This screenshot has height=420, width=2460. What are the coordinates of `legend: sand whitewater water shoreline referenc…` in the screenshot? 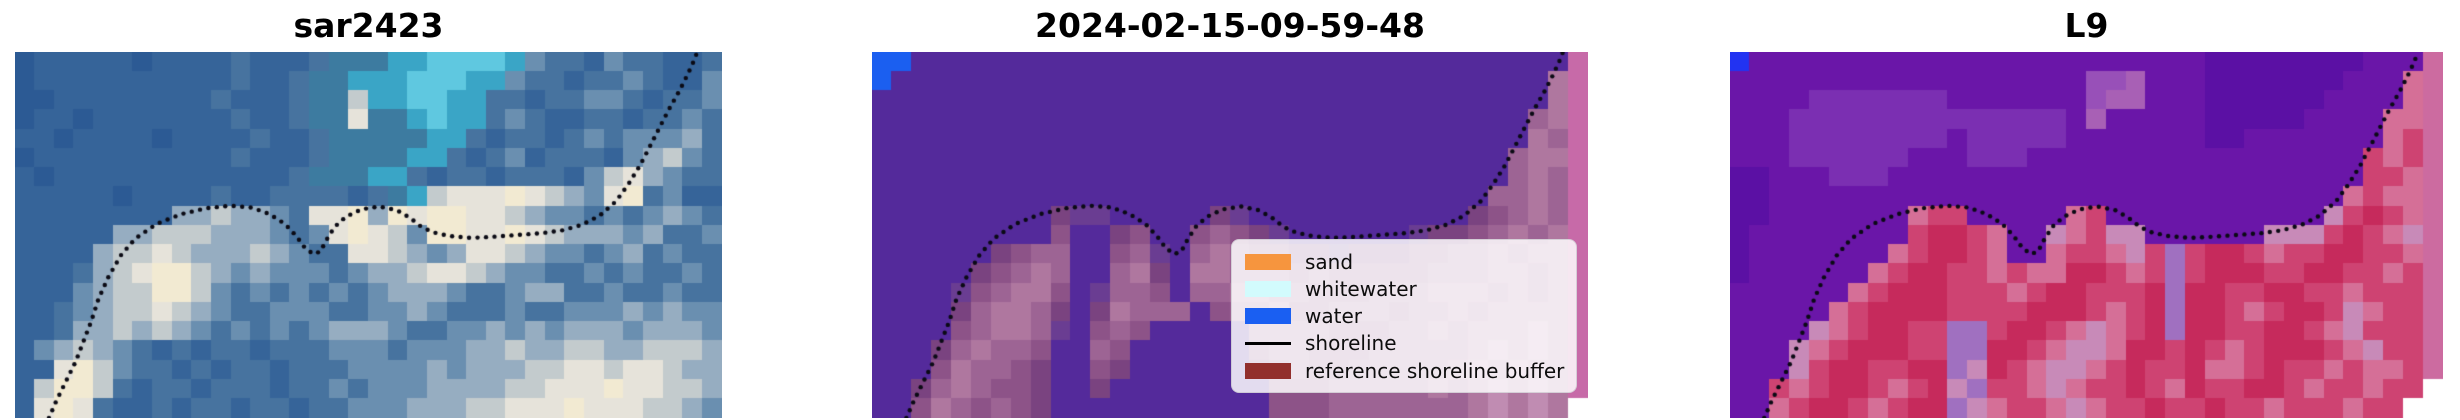 It's located at (1404, 316).